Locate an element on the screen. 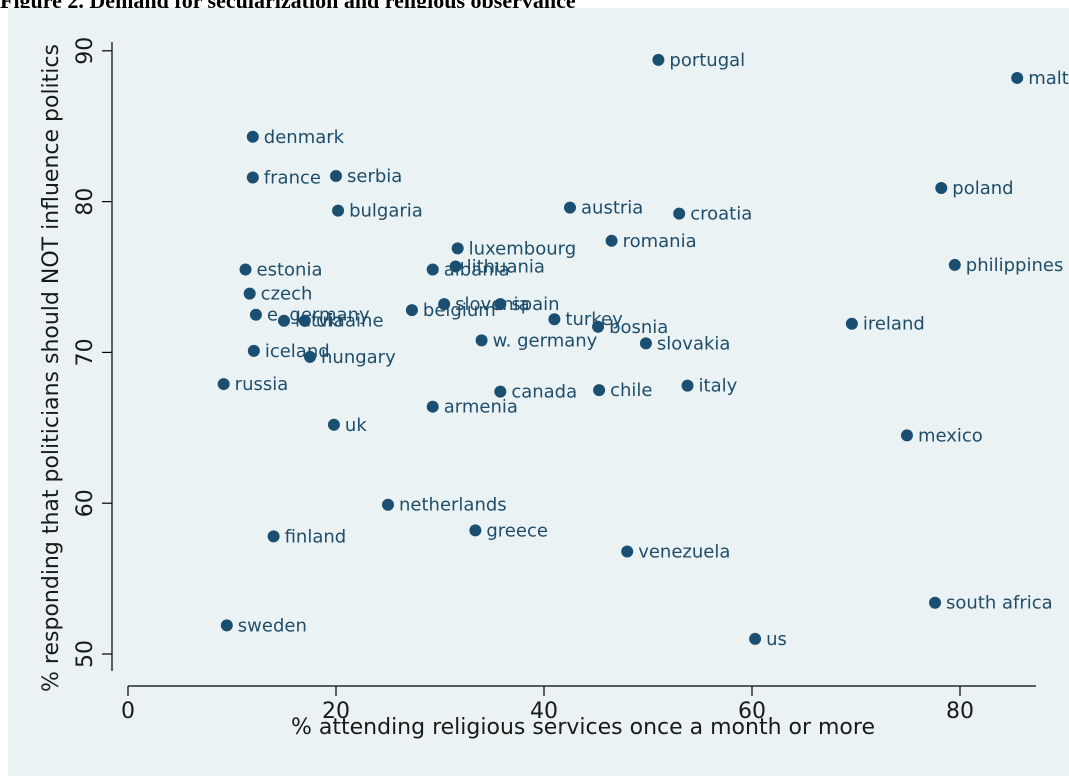  data-point-label: bulgaria is located at coordinates (386, 211).